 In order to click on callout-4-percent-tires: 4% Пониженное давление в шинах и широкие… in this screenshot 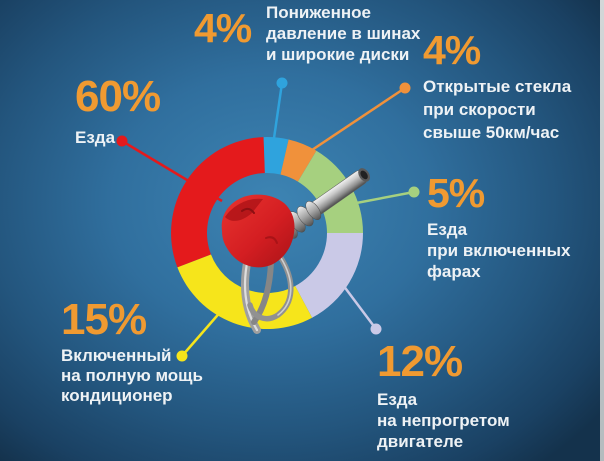, I will do `click(307, 33)`.